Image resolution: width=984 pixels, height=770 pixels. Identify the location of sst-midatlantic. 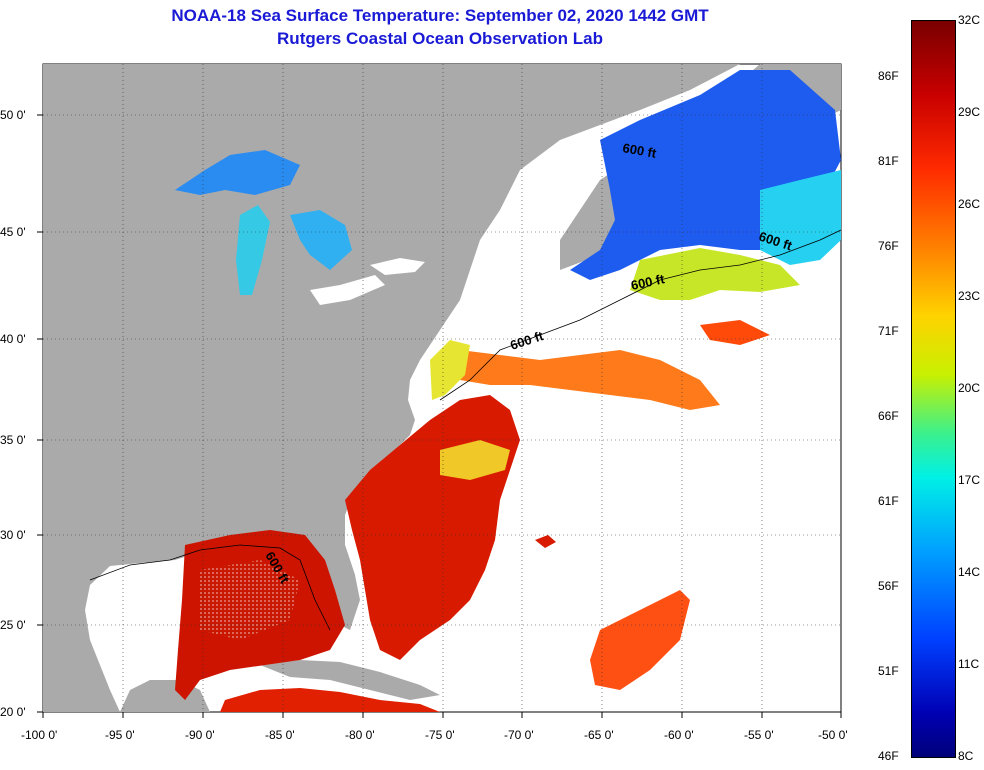
(575, 380).